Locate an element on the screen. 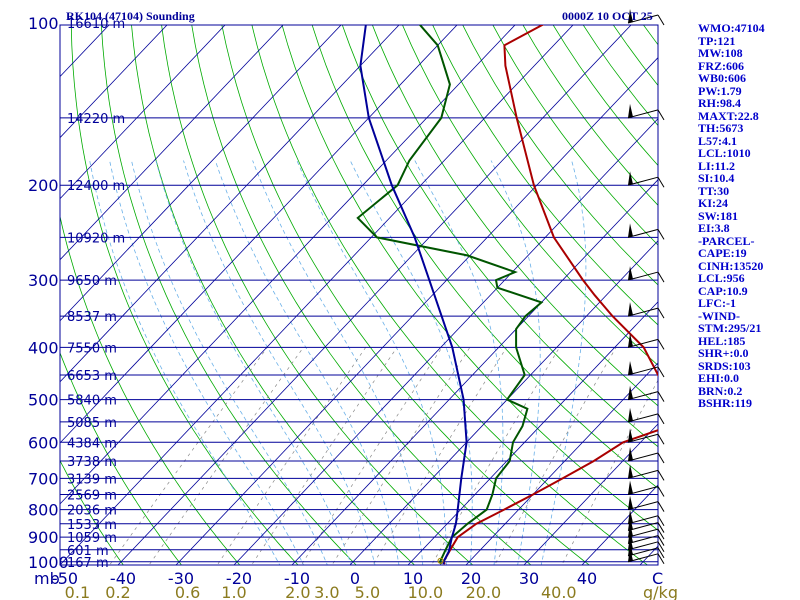  pressure-tick-label: 900 is located at coordinates (43, 537).